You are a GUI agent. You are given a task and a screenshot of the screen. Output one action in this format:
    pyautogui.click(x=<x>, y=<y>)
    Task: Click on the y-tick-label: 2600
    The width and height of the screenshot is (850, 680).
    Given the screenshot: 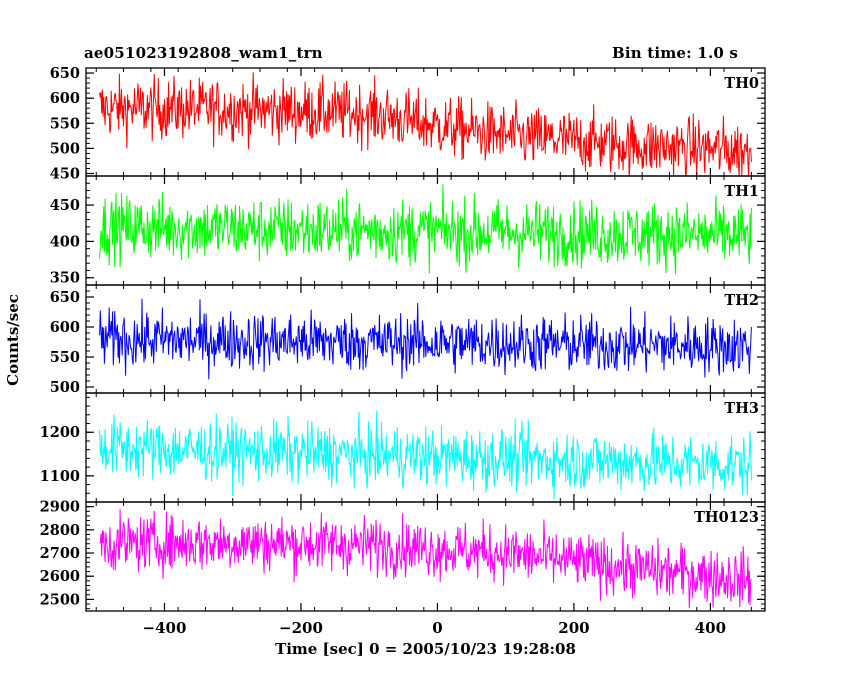 What is the action you would take?
    pyautogui.click(x=60, y=576)
    